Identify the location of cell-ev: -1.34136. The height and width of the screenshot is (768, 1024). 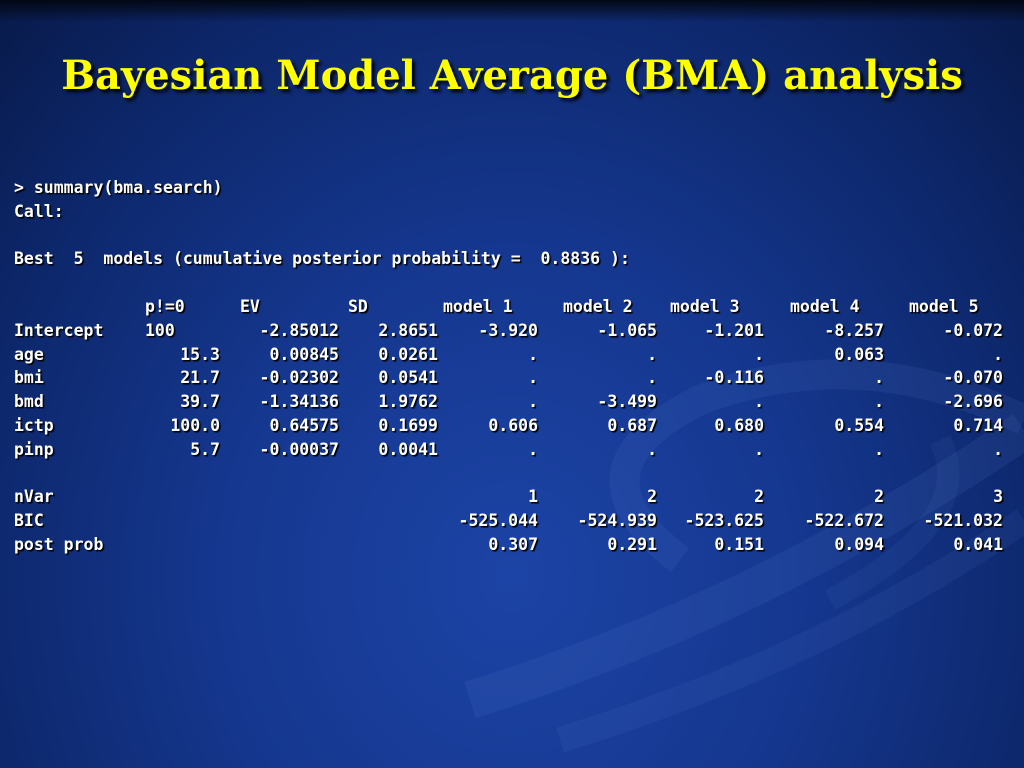
(299, 402).